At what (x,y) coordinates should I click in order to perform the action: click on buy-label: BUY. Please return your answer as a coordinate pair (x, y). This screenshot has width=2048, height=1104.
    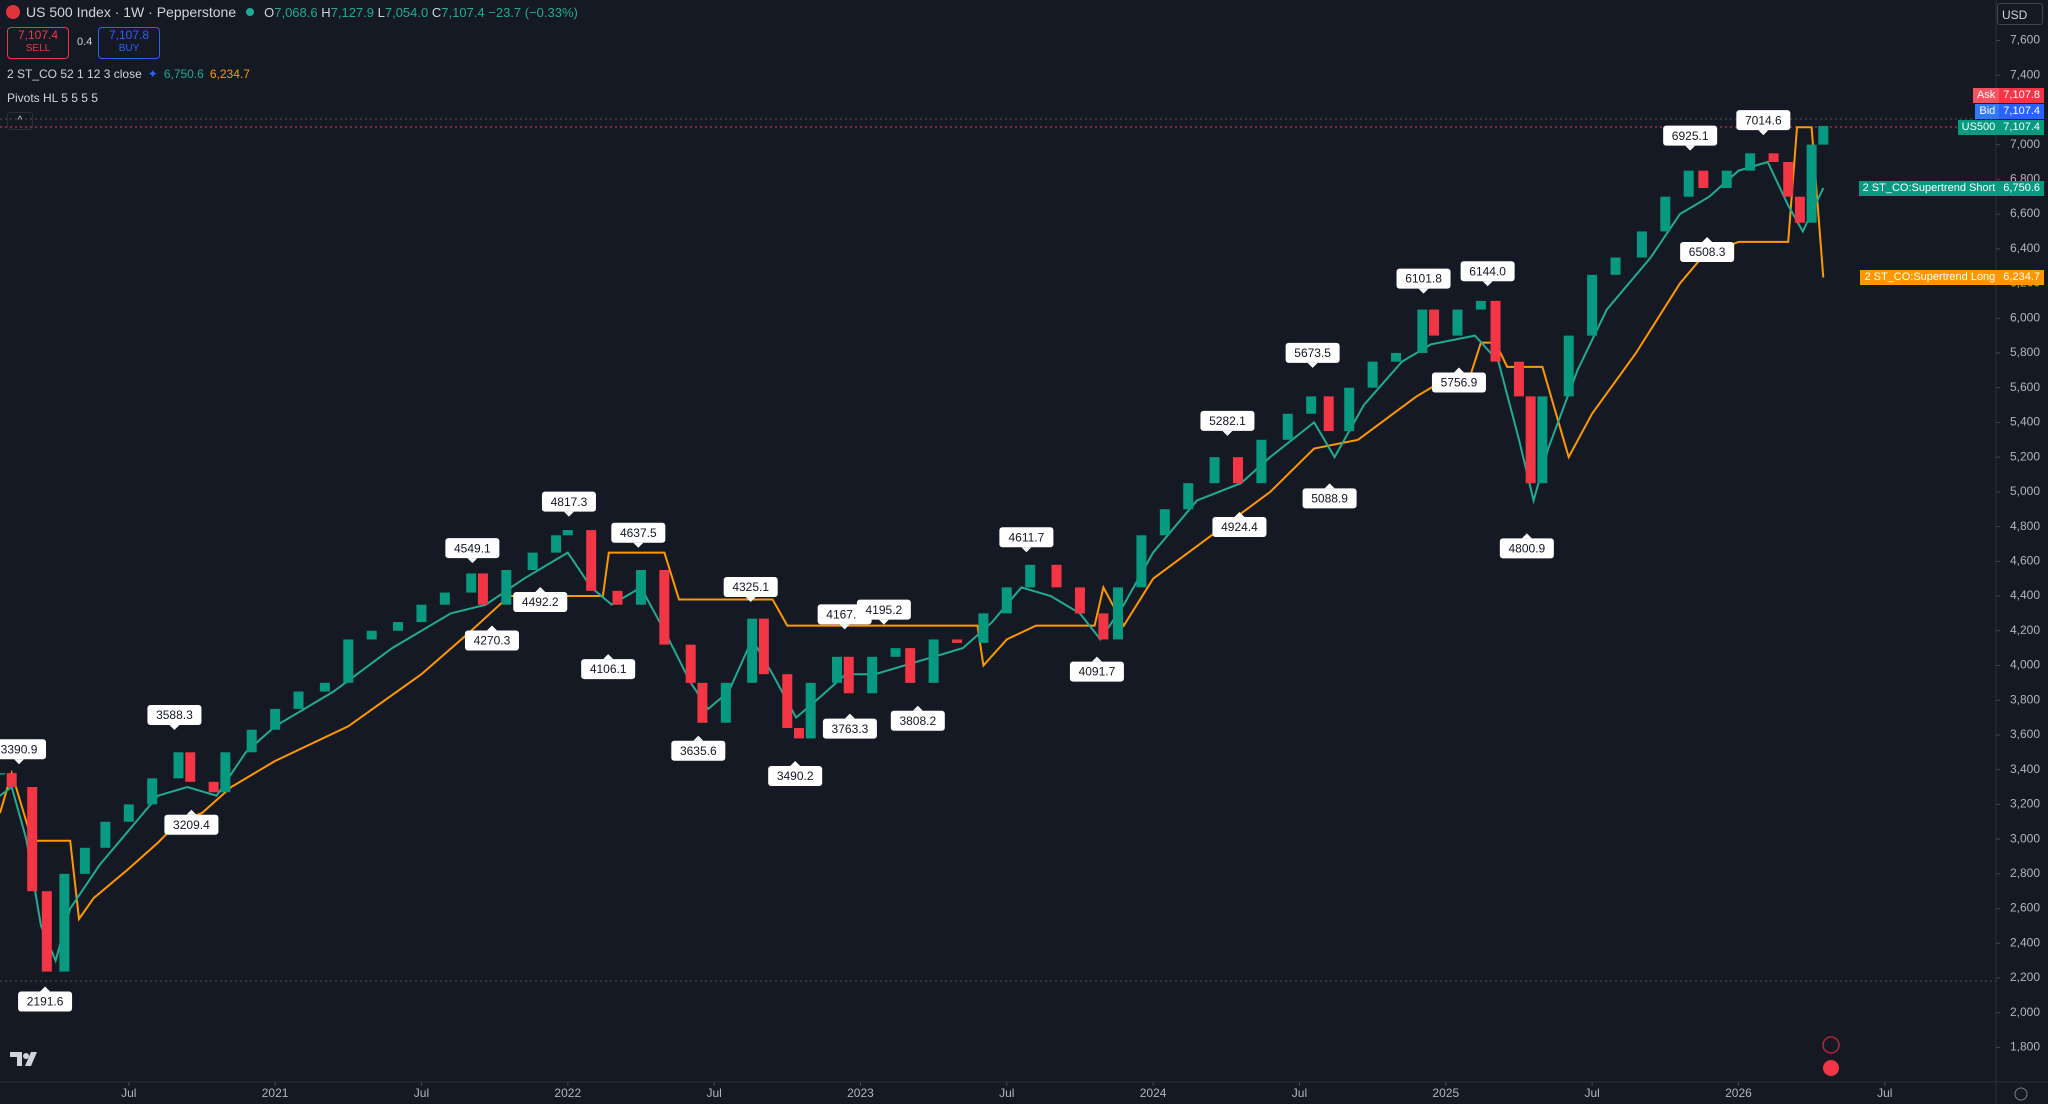
    Looking at the image, I should click on (129, 48).